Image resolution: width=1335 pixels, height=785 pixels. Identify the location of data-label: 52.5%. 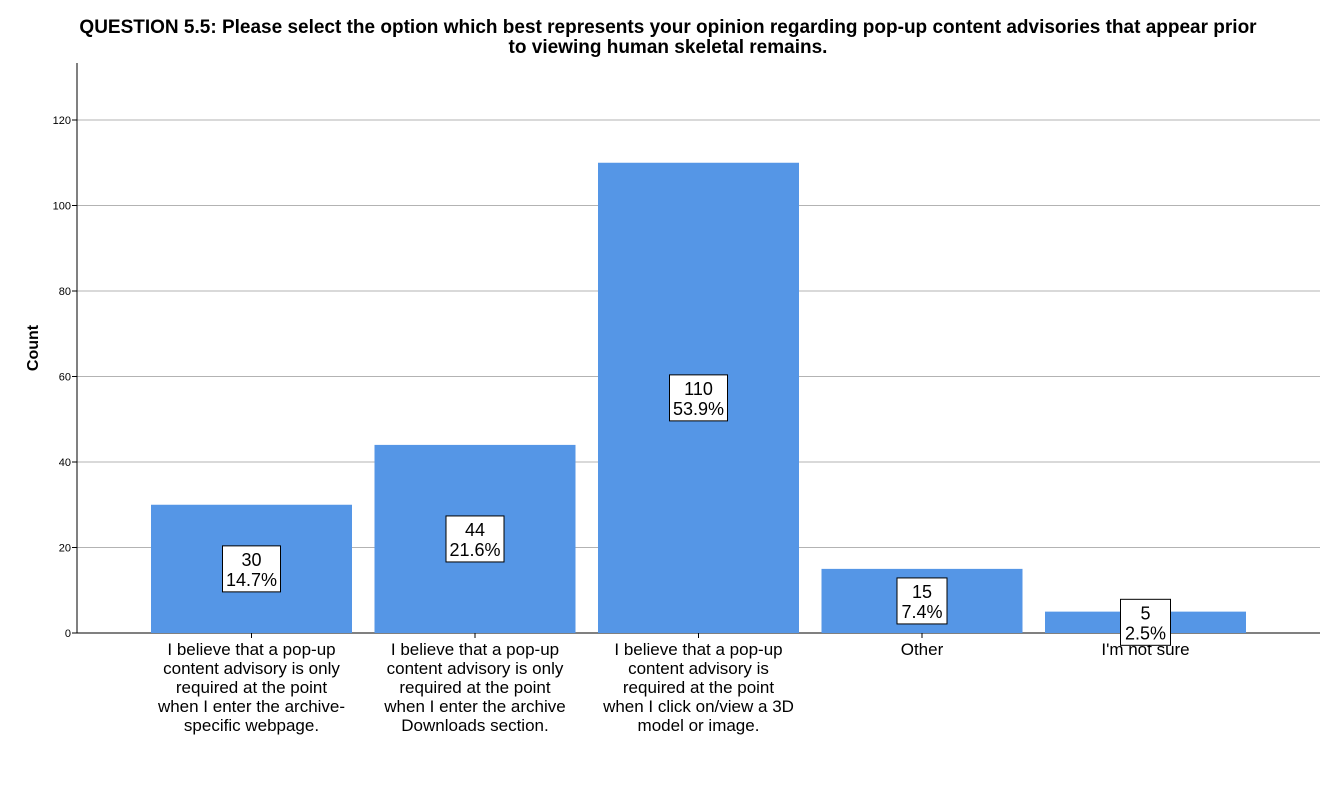
(1145, 622).